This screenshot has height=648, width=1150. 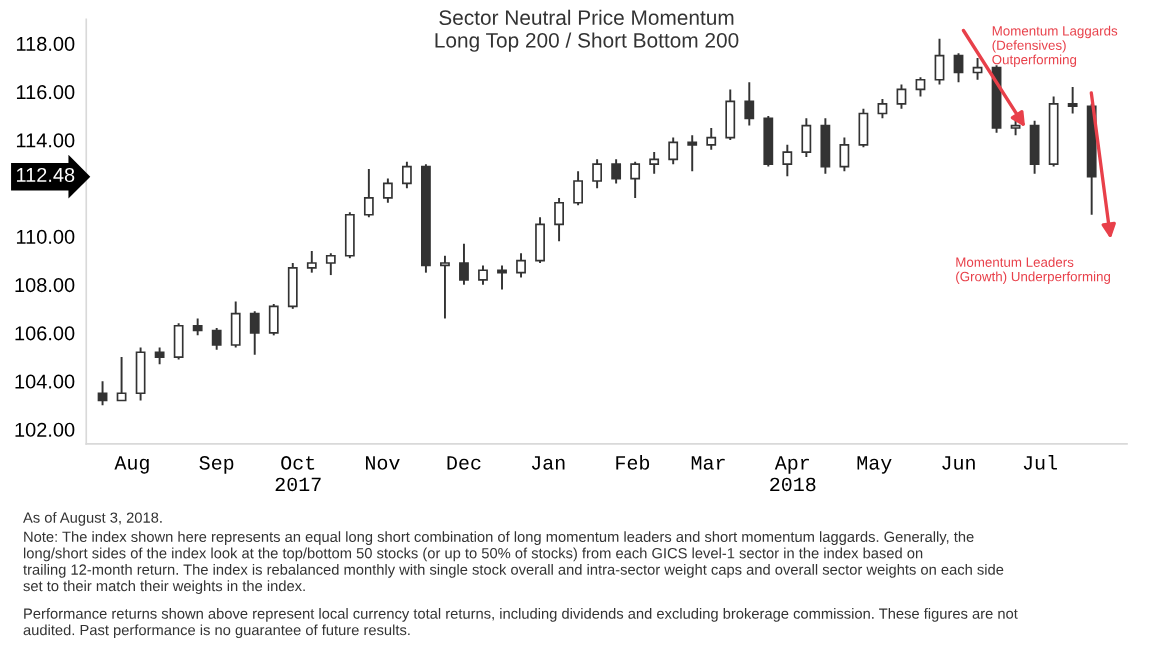 I want to click on x-tick-label: Apr 2018, so click(x=793, y=474).